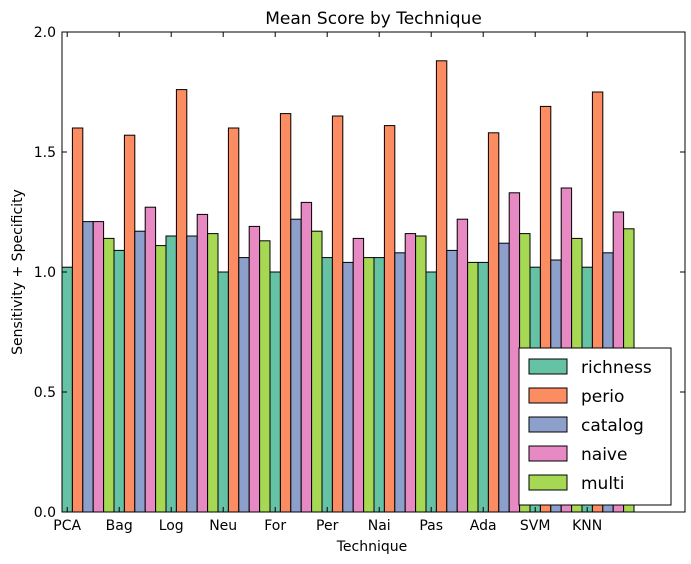  I want to click on x-tick-label: Ada, so click(483, 526).